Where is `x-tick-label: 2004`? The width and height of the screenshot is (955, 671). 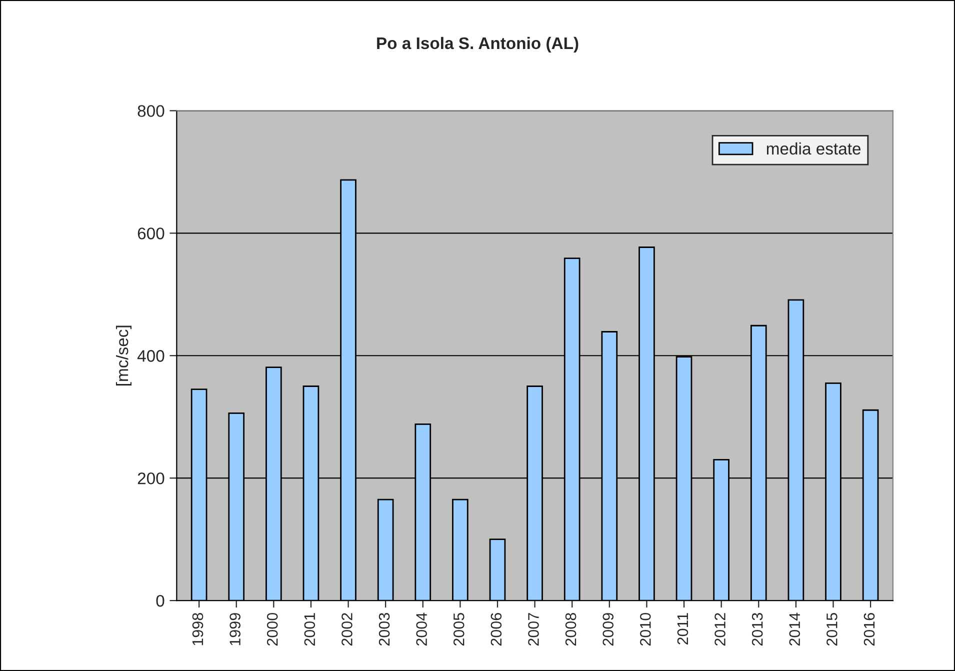 x-tick-label: 2004 is located at coordinates (421, 629).